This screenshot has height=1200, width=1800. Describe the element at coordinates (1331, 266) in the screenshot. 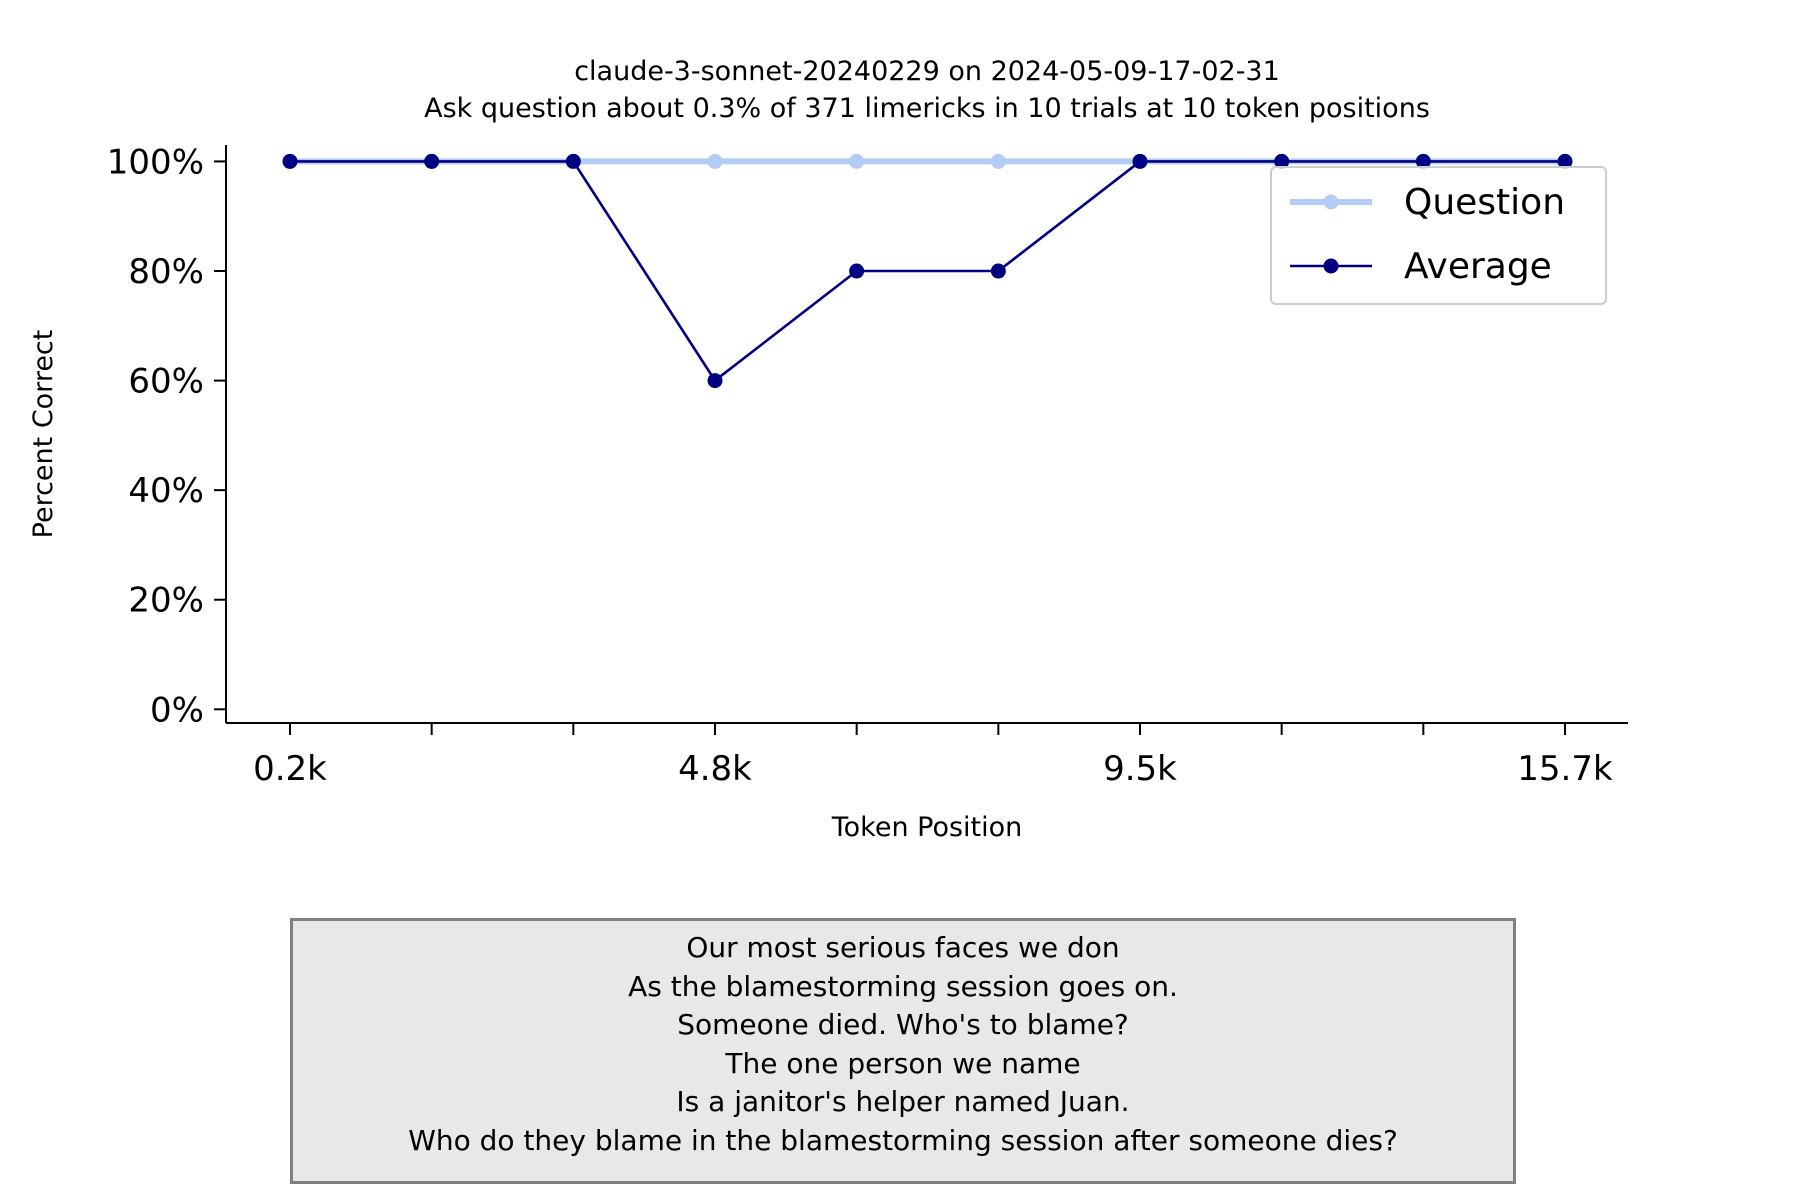

I see `legend-marker-average` at that location.